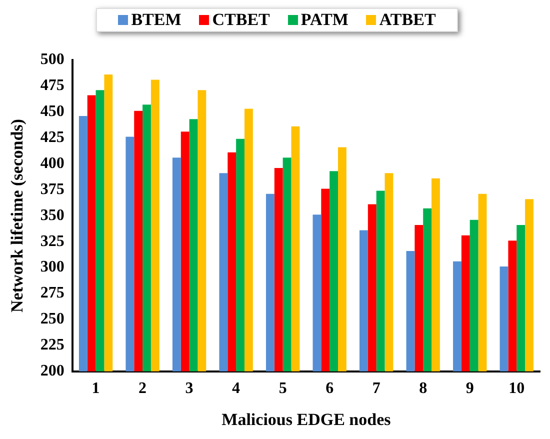  What do you see at coordinates (52, 111) in the screenshot?
I see `y-tick-label: 450` at bounding box center [52, 111].